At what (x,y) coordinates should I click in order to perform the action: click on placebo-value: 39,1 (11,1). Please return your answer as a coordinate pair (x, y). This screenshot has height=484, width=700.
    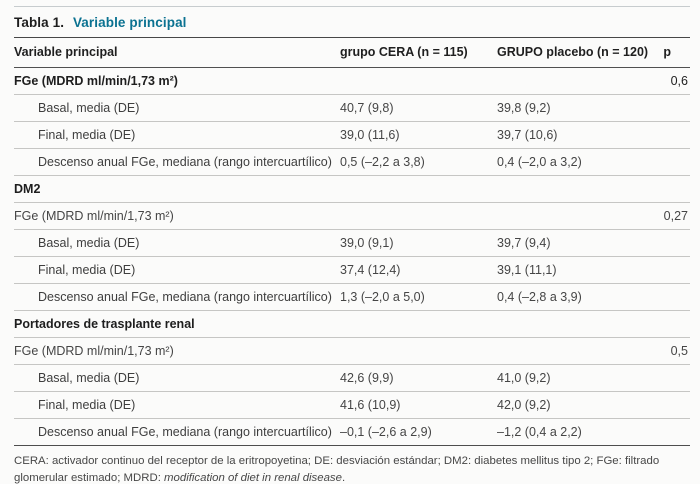
    Looking at the image, I should click on (578, 270).